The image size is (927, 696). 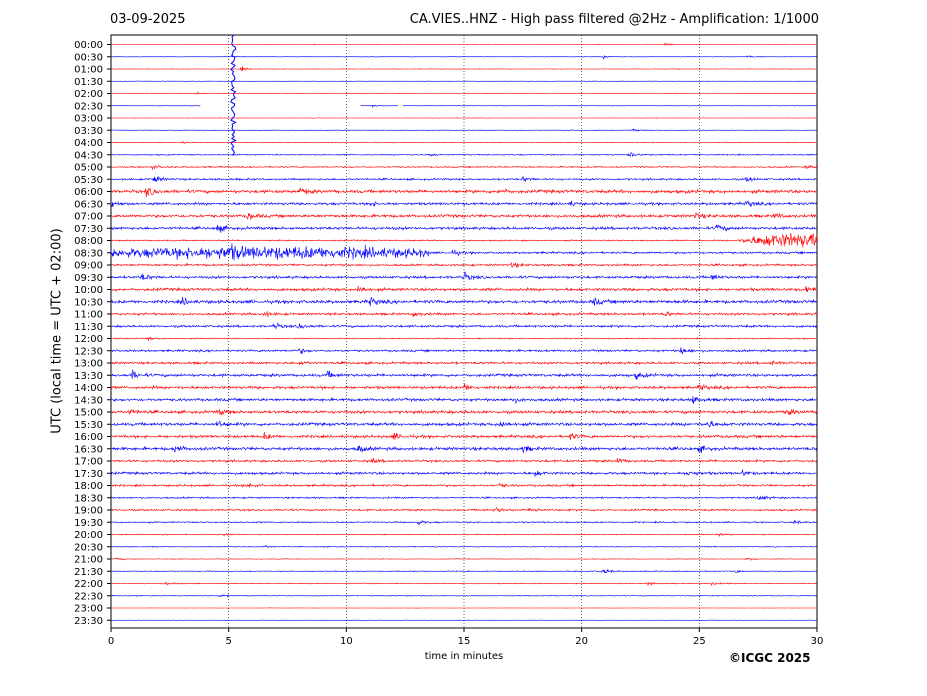 I want to click on y-tick-label: 04:00, so click(x=88, y=143).